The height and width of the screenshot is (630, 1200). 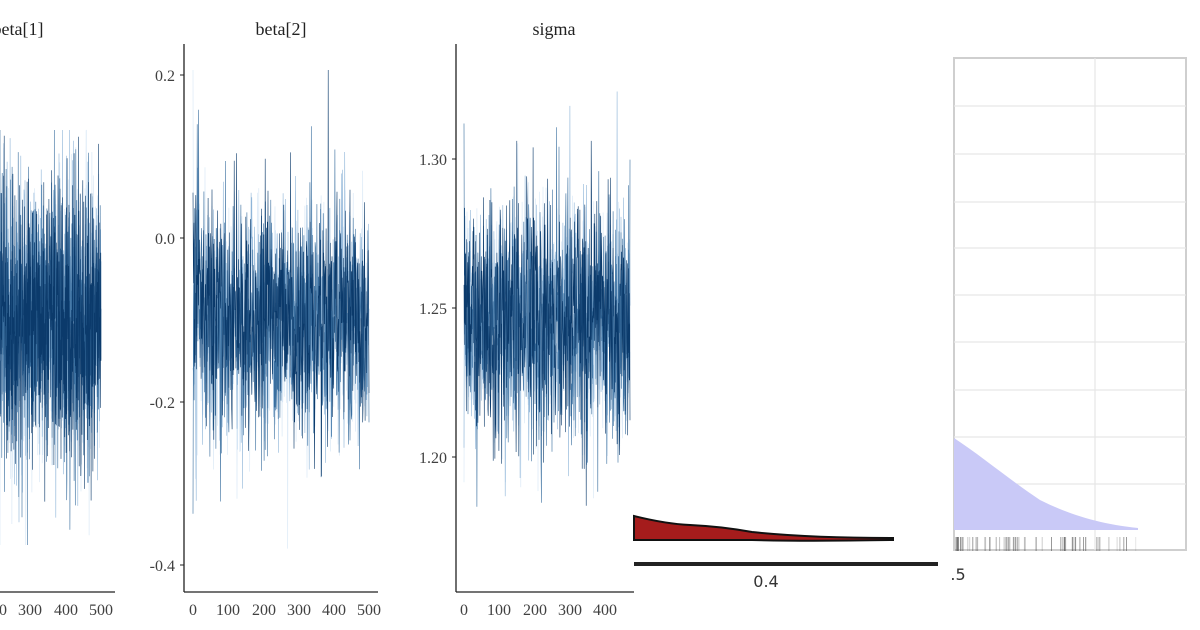 I want to click on panel-title-beta1: beta[1], so click(x=21, y=29).